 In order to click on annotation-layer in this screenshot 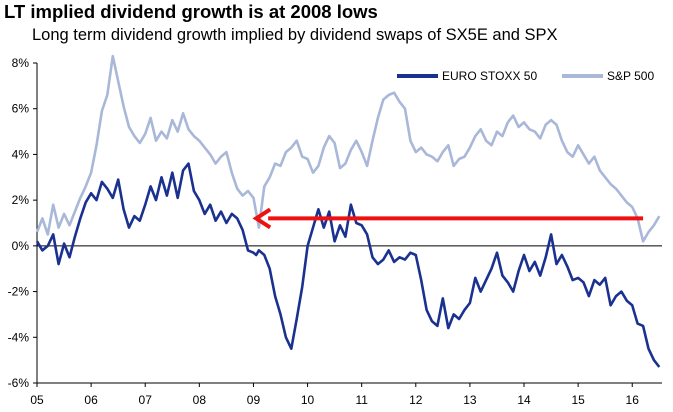, I will do `click(448, 218)`.